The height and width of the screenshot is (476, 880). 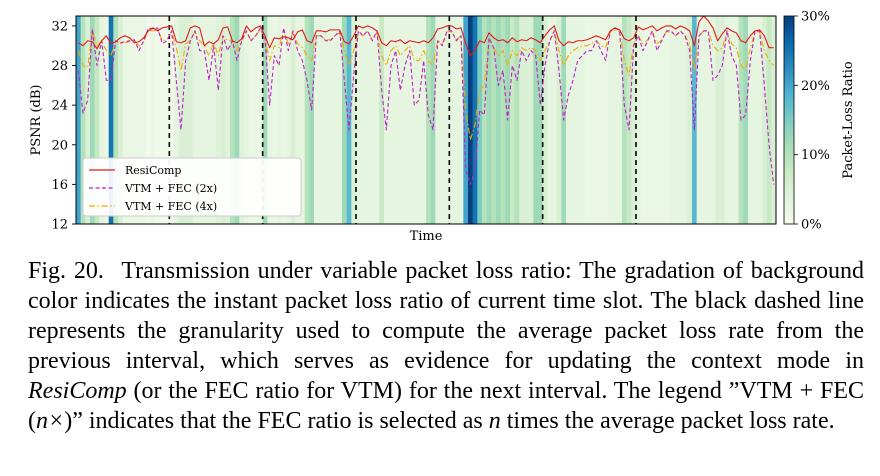 I want to click on legend: ResiComp VTM + FEC (2x) VTM + FEC (4x), so click(x=192, y=187).